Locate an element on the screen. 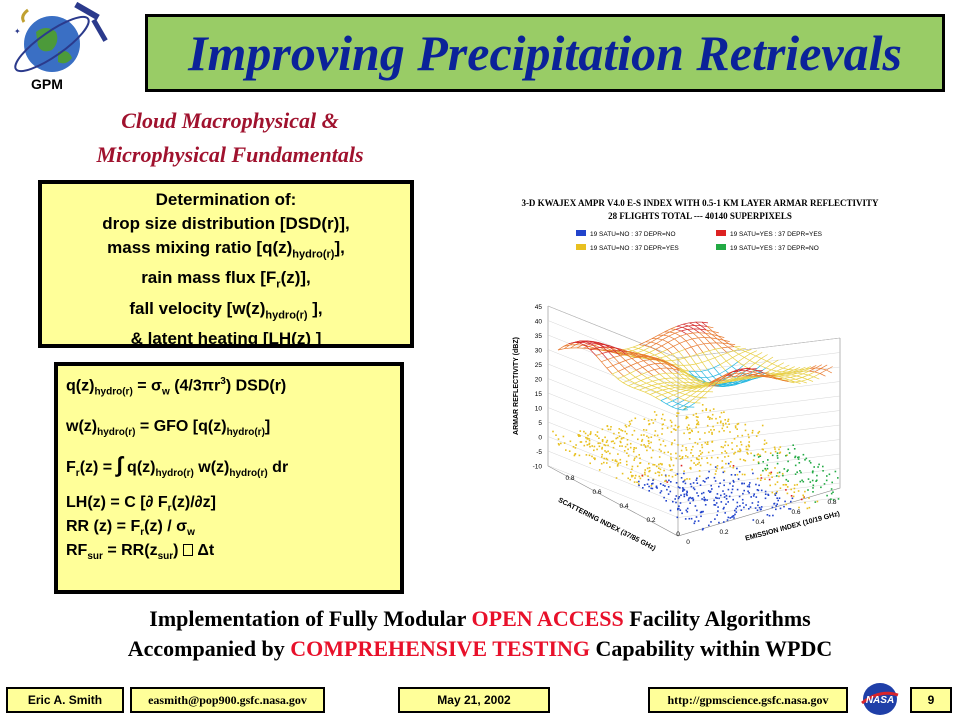 Image resolution: width=960 pixels, height=720 pixels. equation-mass-flux: Fr(z) = ∫ q(z)hydro(r) w(z)hydro(r) dr is located at coordinates (177, 466).